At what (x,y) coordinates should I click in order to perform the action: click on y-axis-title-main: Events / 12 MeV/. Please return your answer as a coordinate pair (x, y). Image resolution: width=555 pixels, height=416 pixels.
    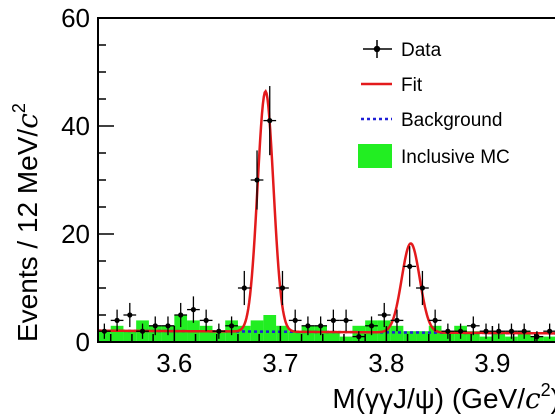
    Looking at the image, I should click on (27, 235).